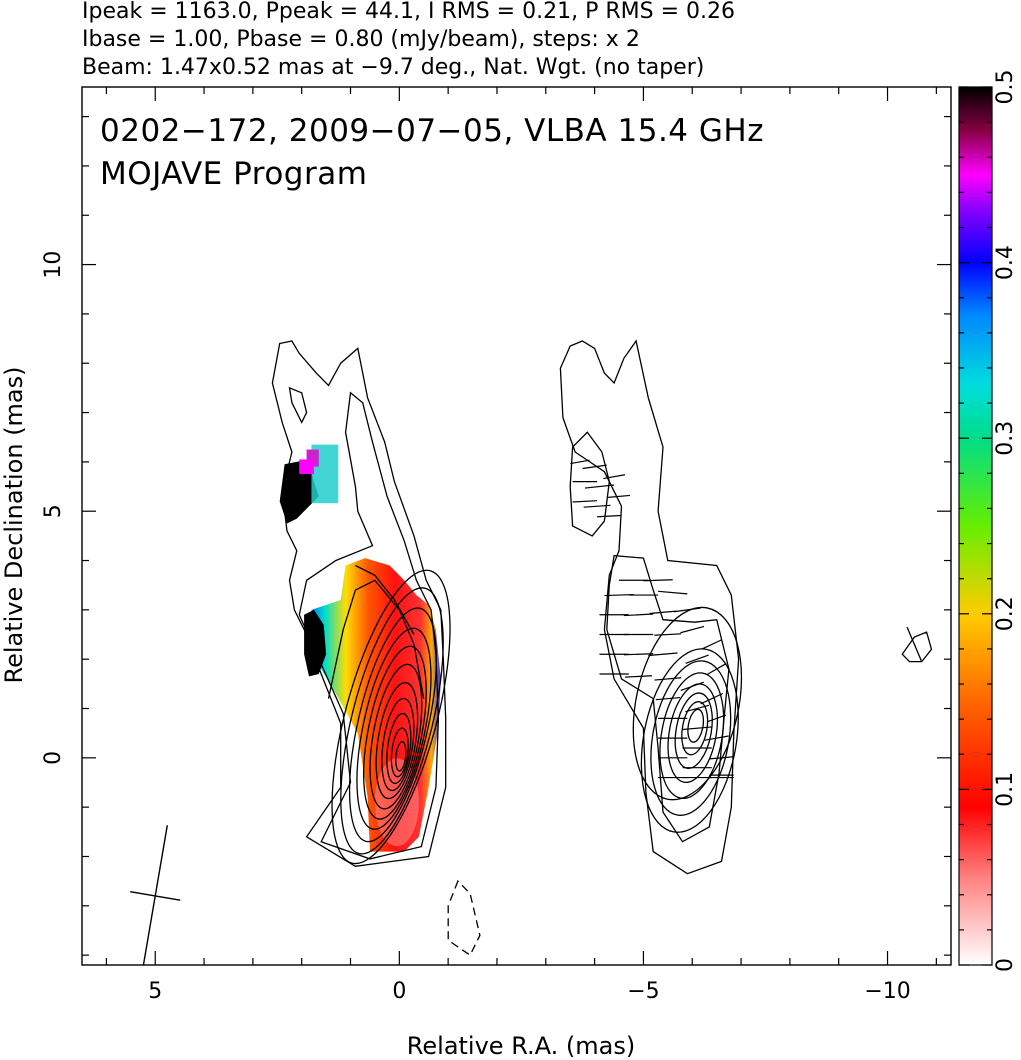  What do you see at coordinates (53, 265) in the screenshot?
I see `y-tick-label: 10` at bounding box center [53, 265].